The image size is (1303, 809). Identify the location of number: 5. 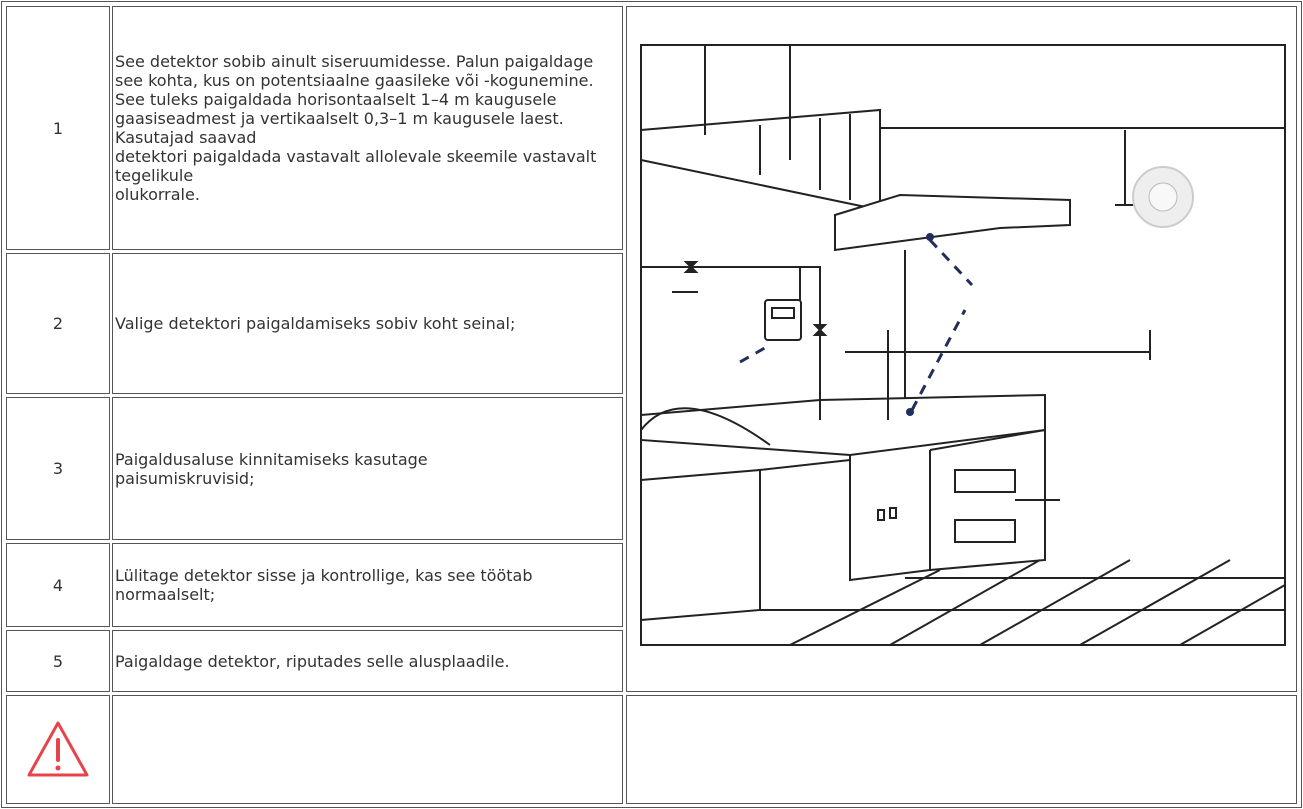
(58, 661).